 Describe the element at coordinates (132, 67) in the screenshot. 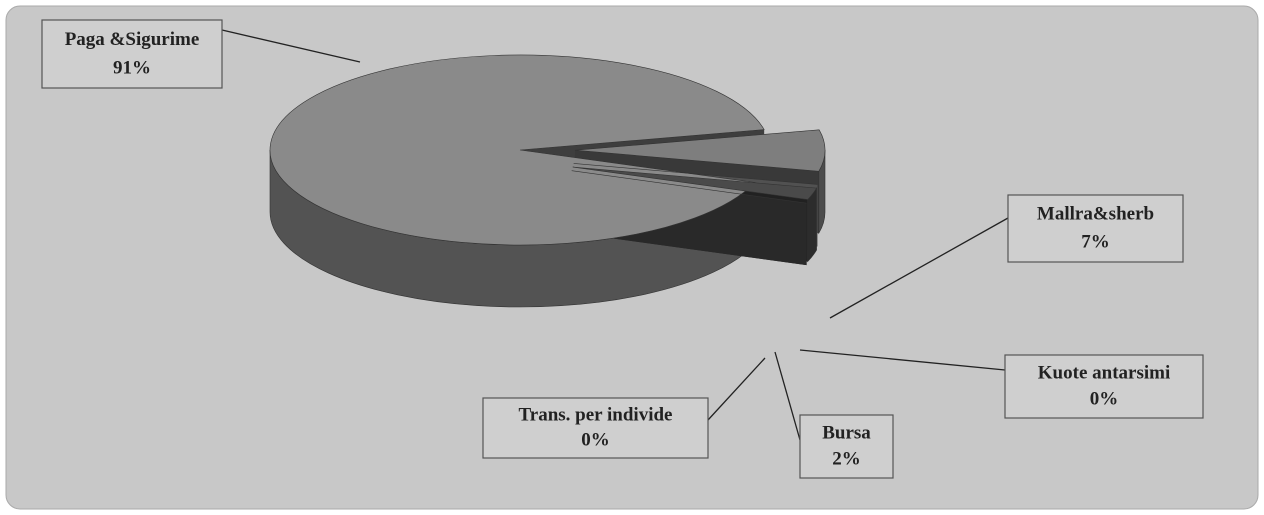

I see `value-label: 91%` at that location.